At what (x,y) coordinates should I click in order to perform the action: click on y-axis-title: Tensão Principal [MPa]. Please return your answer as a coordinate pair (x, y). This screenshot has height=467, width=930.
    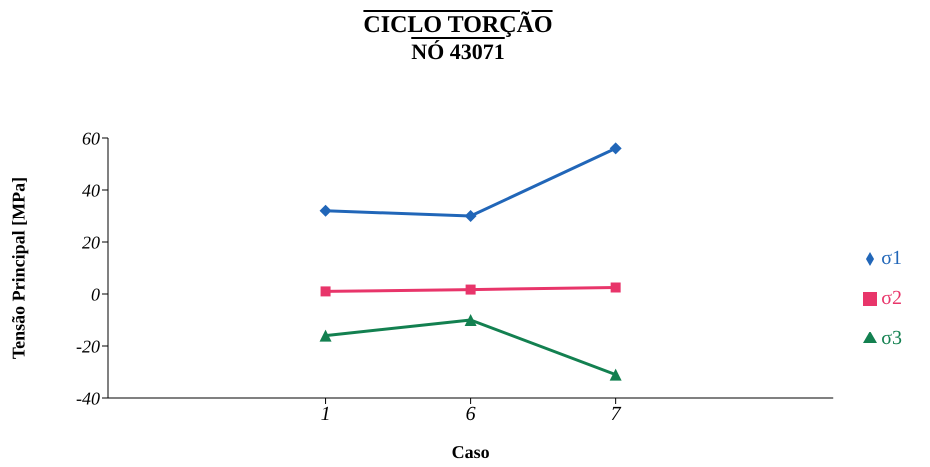
    Looking at the image, I should click on (18, 268).